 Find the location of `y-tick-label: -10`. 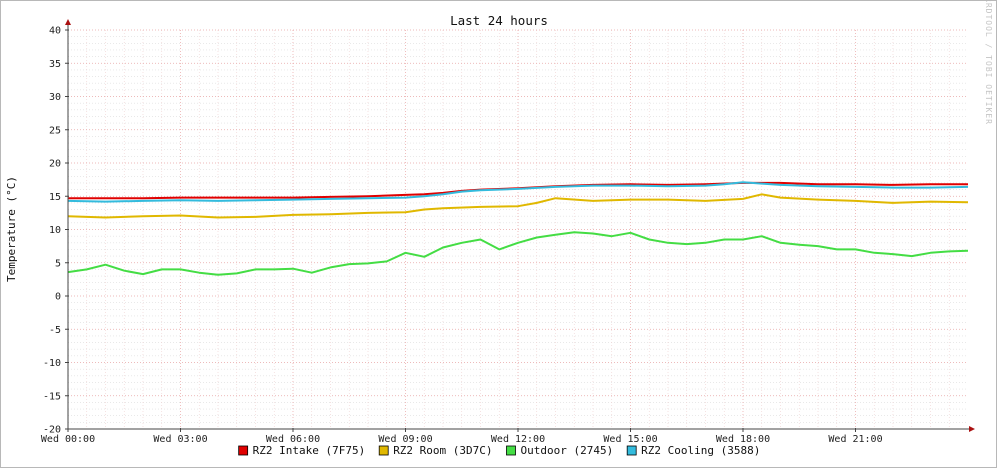

y-tick-label: -10 is located at coordinates (52, 363).